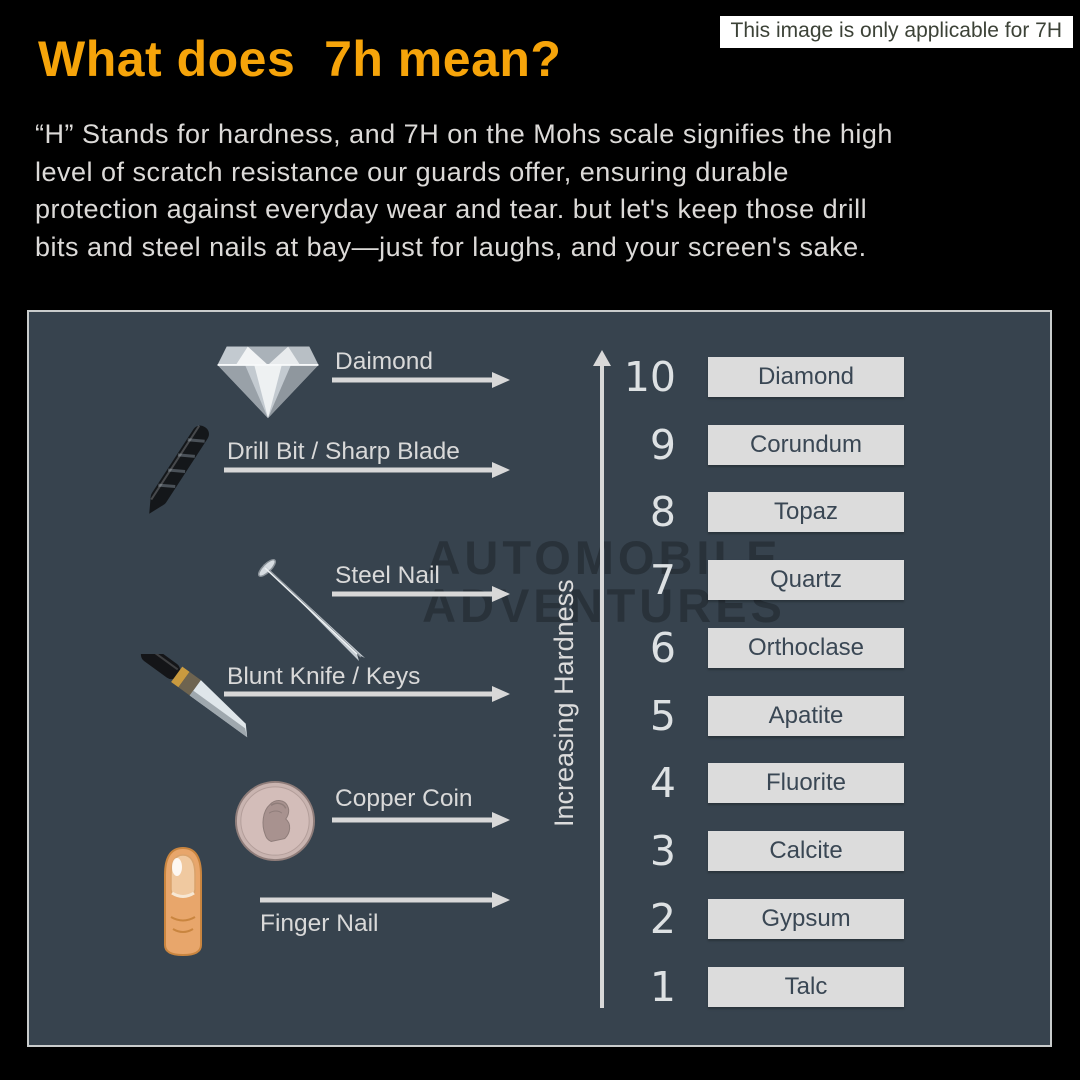  I want to click on finger-nail-icon, so click(183, 901).